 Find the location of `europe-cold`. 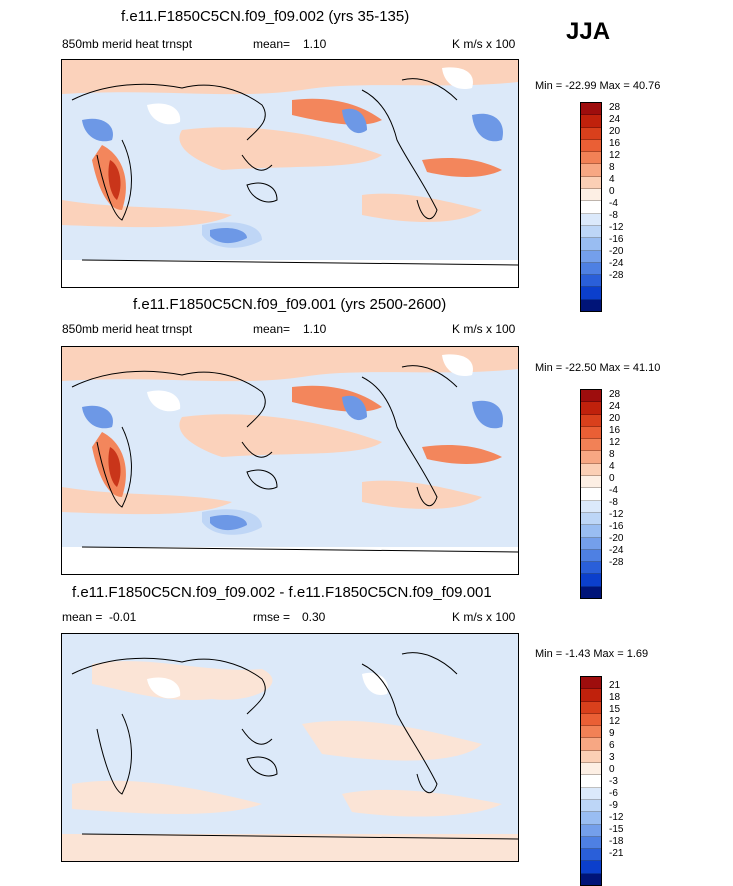

europe-cold is located at coordinates (97, 130).